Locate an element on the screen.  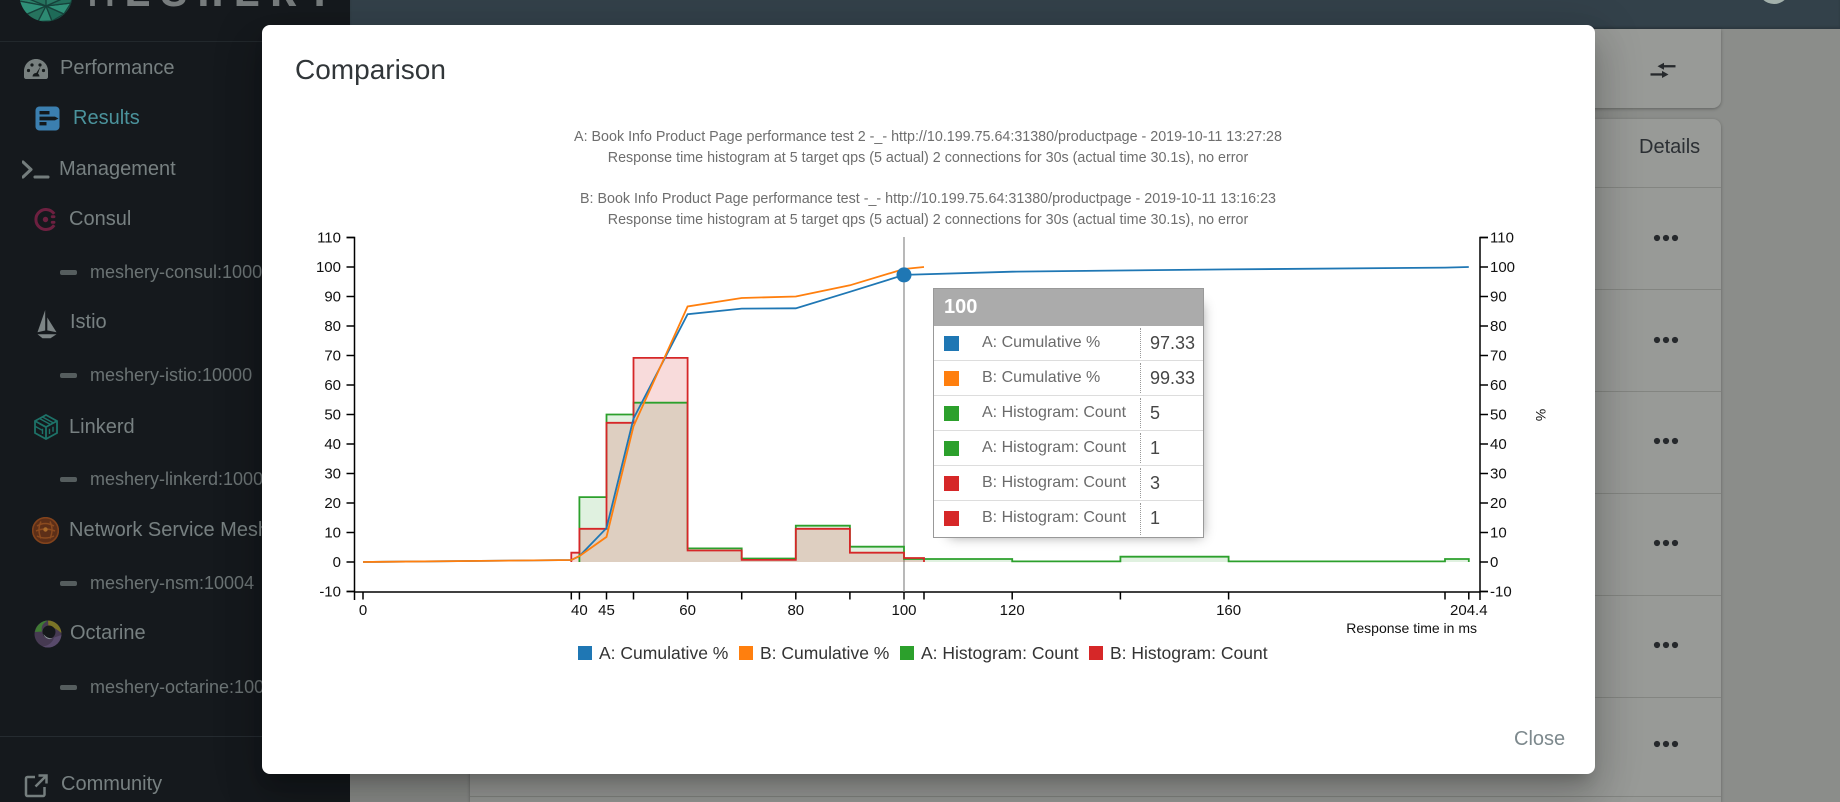
svg-text: Response time in ms is located at coordinates (1411, 628).